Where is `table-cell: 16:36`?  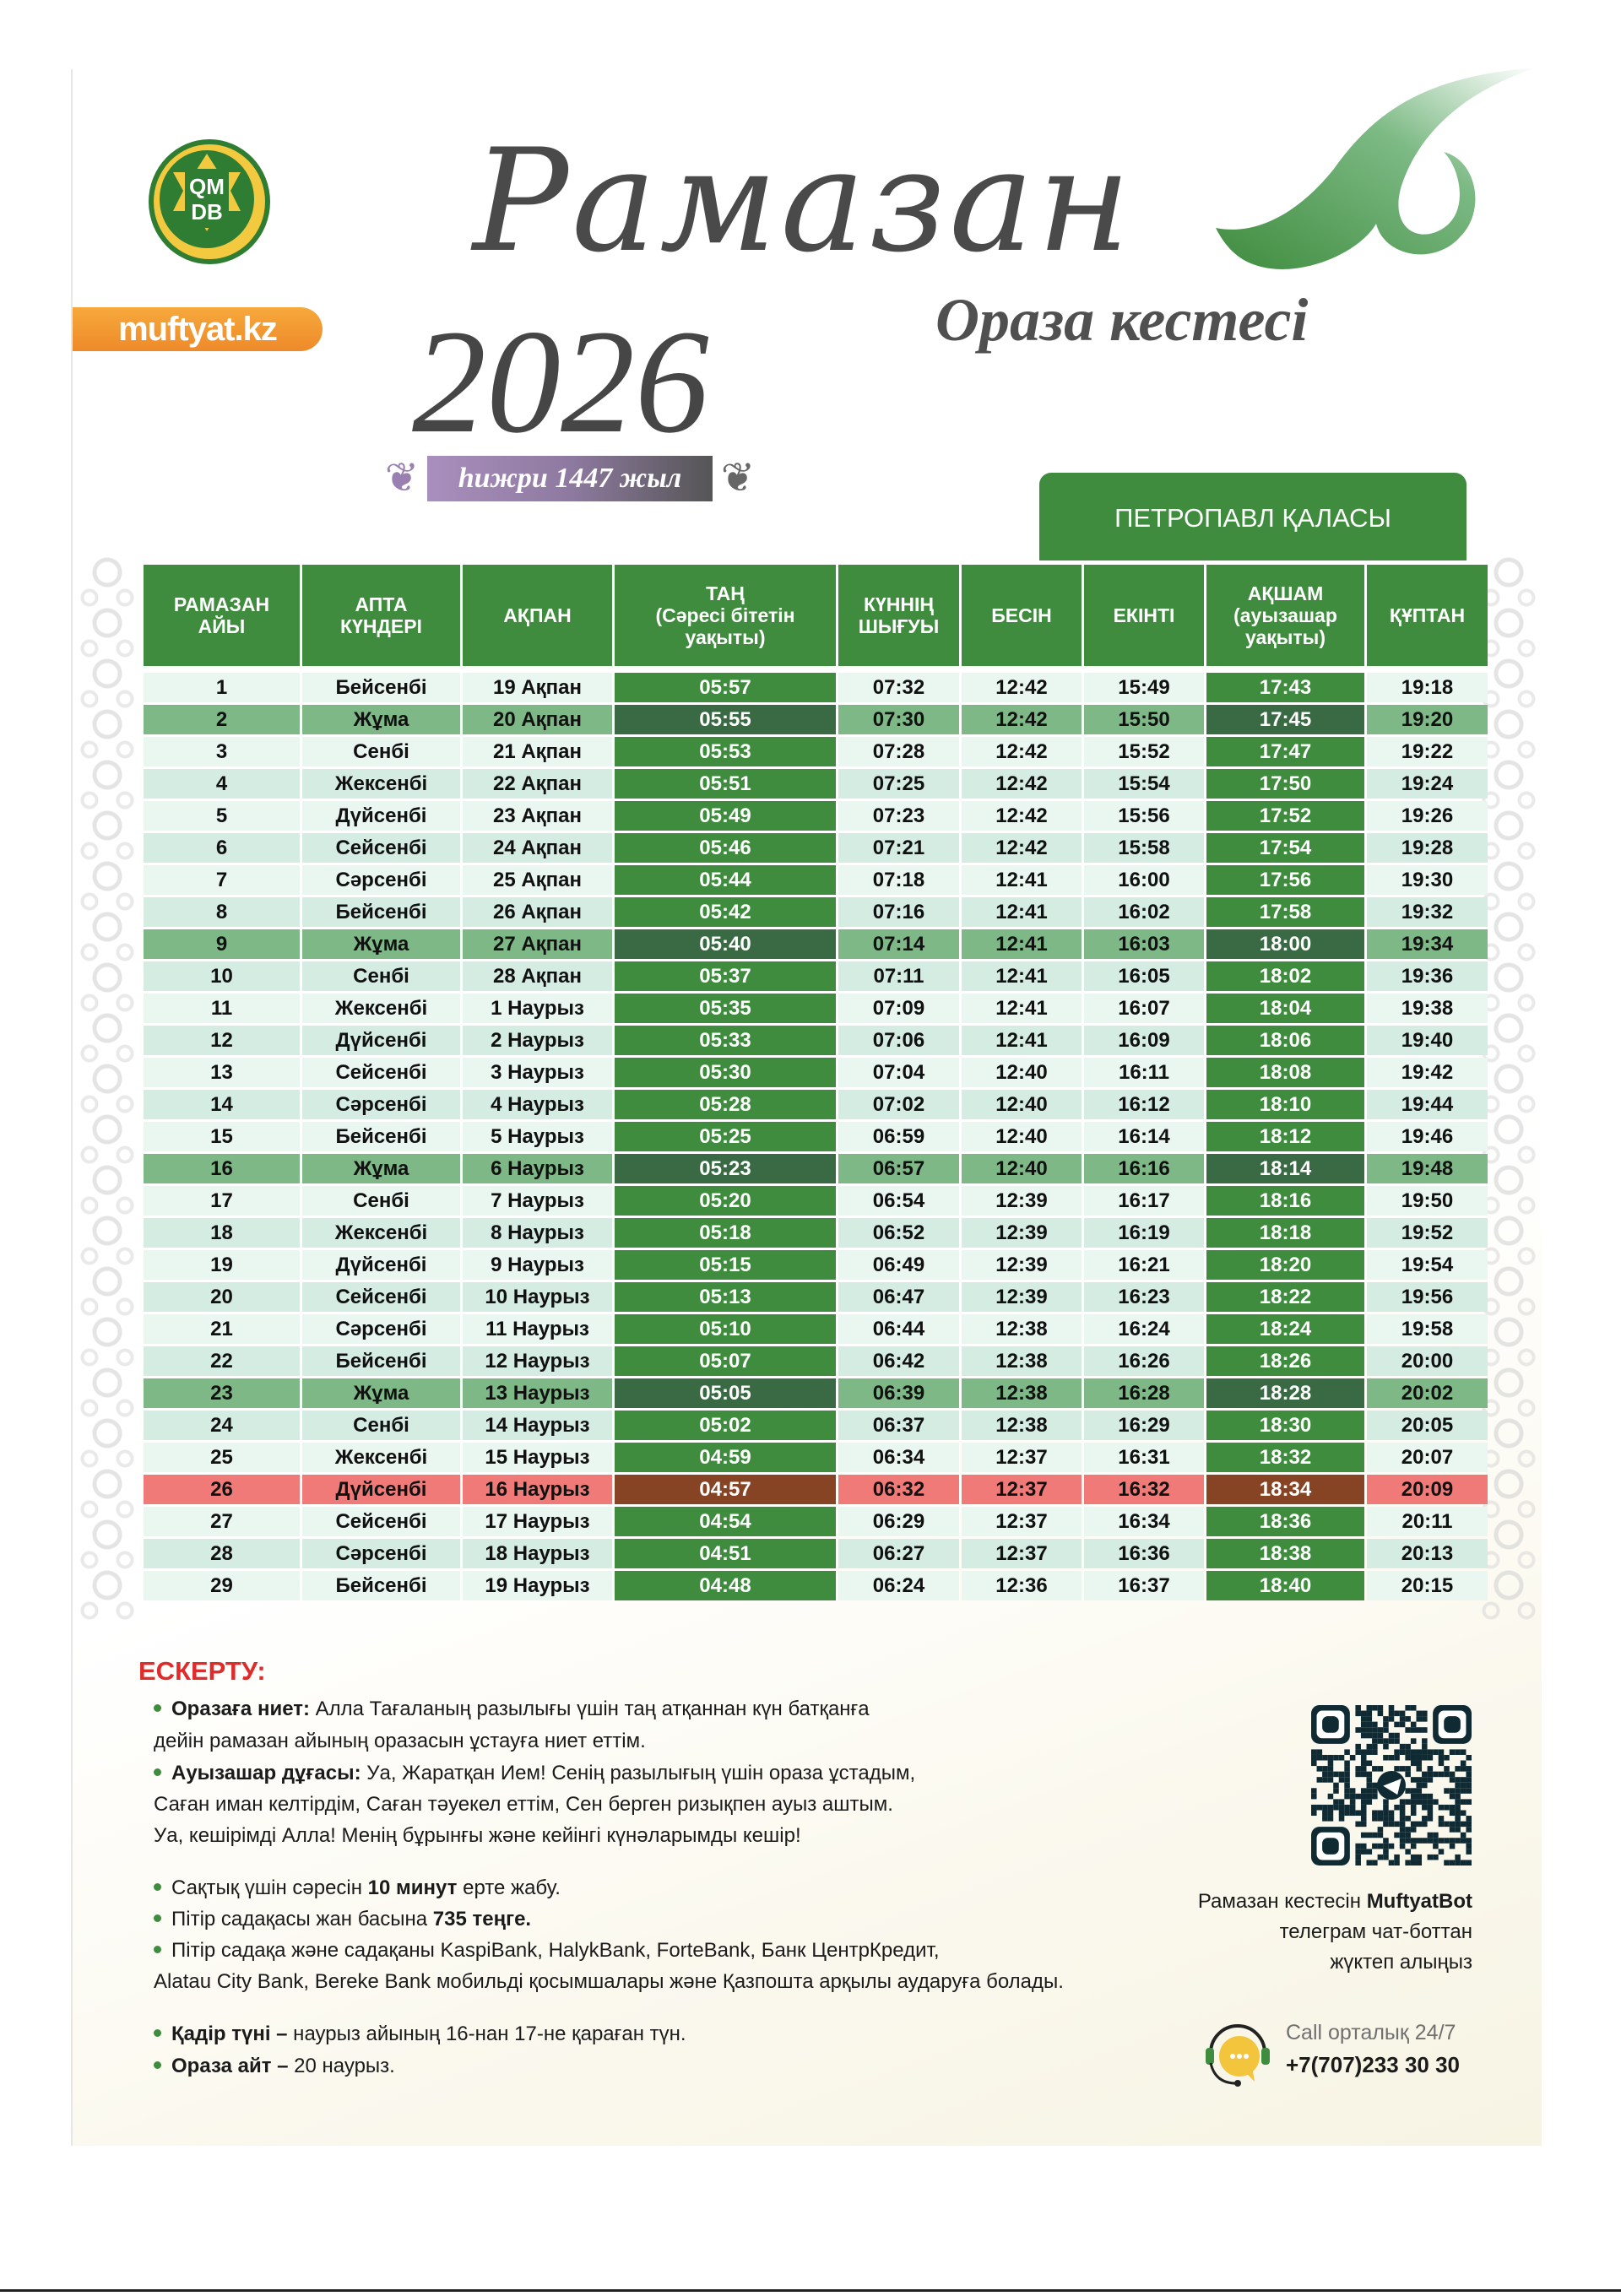
table-cell: 16:36 is located at coordinates (1144, 1553).